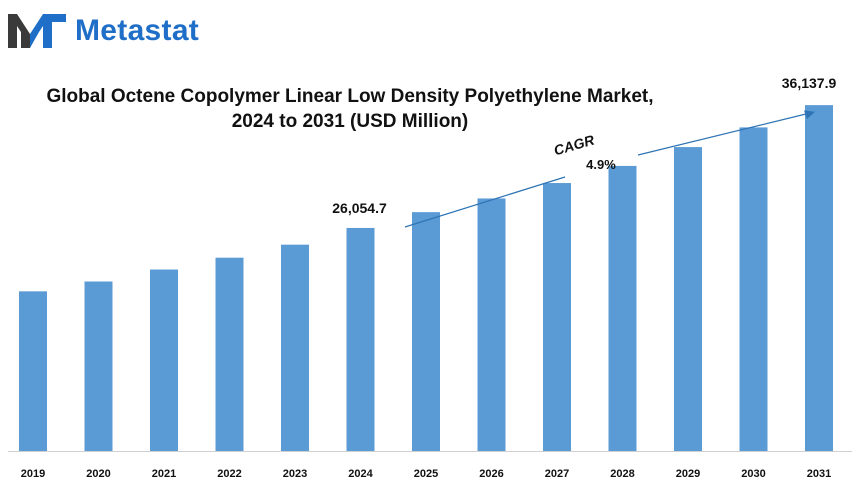 Image resolution: width=860 pixels, height=482 pixels. Describe the element at coordinates (622, 474) in the screenshot. I see `x-tick-label: 2028` at that location.